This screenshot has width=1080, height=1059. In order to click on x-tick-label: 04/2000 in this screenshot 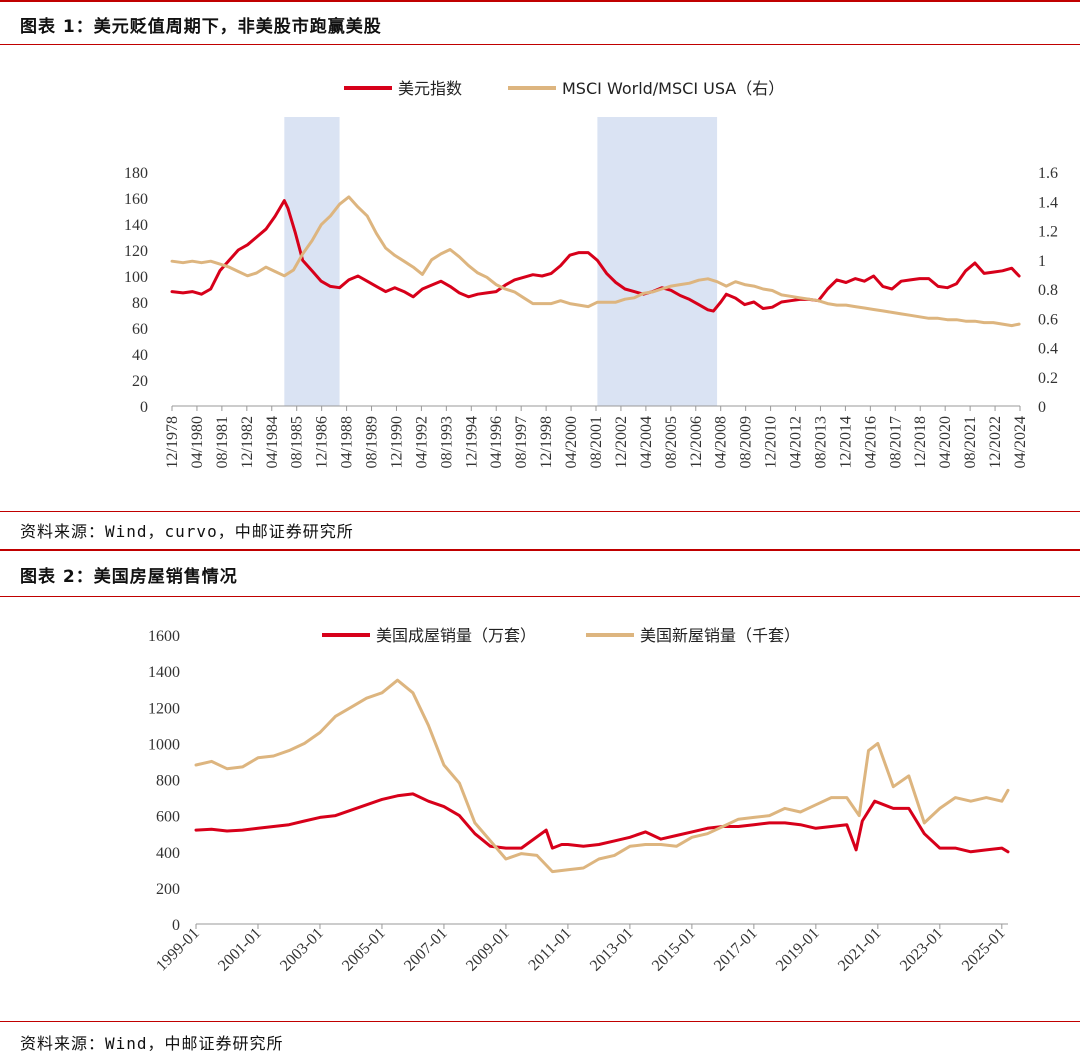, I will do `click(571, 442)`.